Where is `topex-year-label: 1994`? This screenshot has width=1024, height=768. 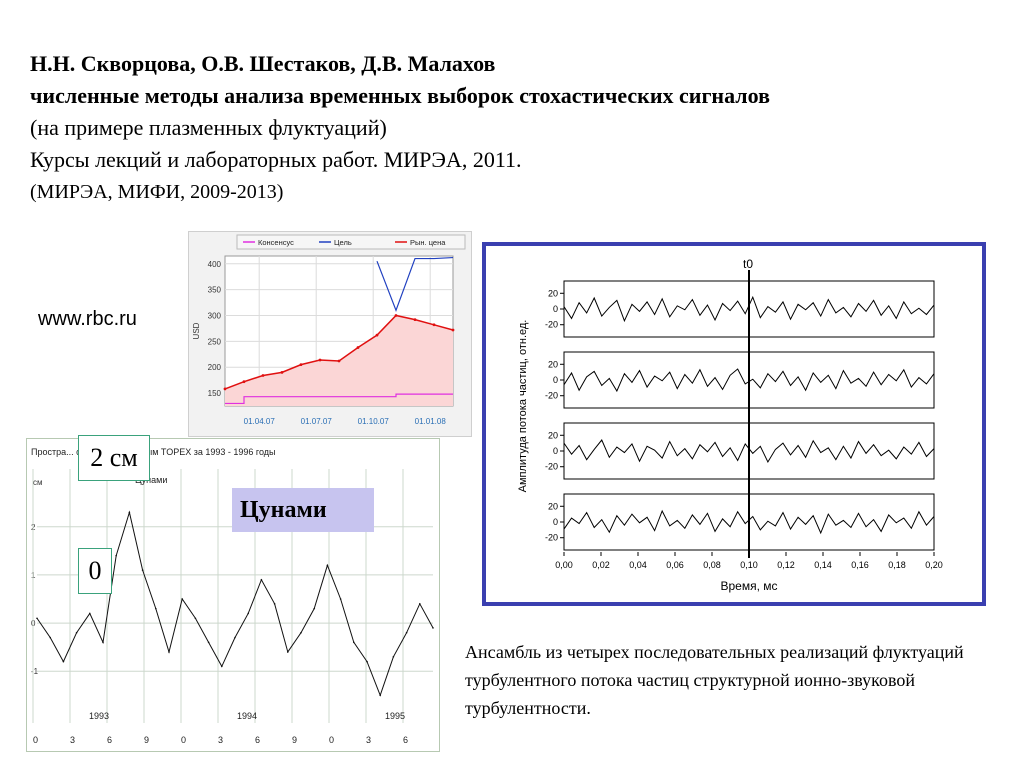 topex-year-label: 1994 is located at coordinates (247, 716).